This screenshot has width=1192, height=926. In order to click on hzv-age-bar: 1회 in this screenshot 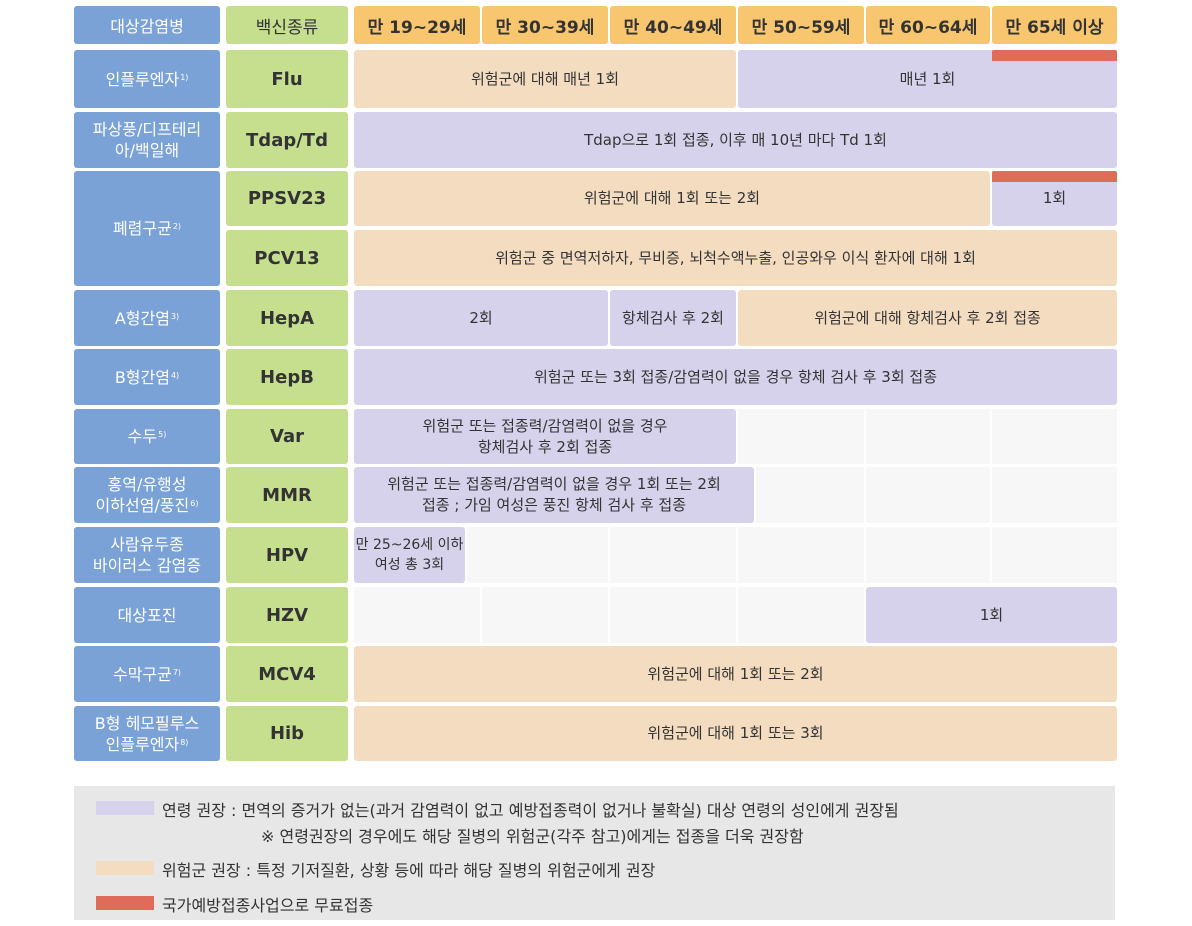, I will do `click(991, 615)`.